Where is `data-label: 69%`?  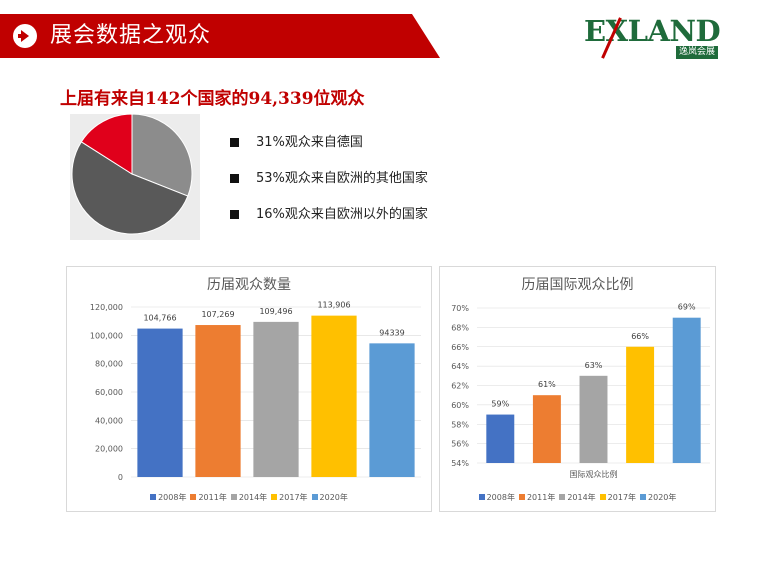 data-label: 69% is located at coordinates (687, 307).